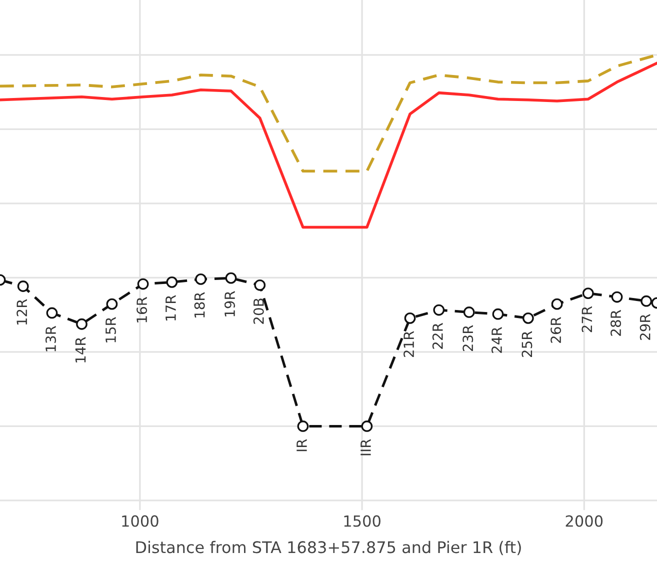  What do you see at coordinates (51, 339) in the screenshot?
I see `annotation: 13R` at bounding box center [51, 339].